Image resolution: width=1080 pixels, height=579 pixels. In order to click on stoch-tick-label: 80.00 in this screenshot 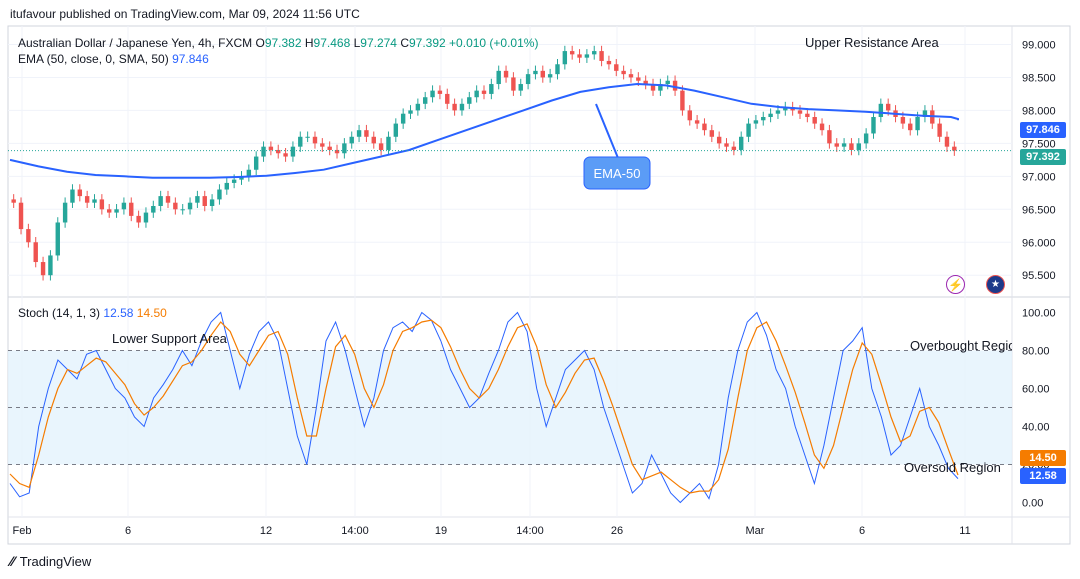, I will do `click(1036, 352)`.